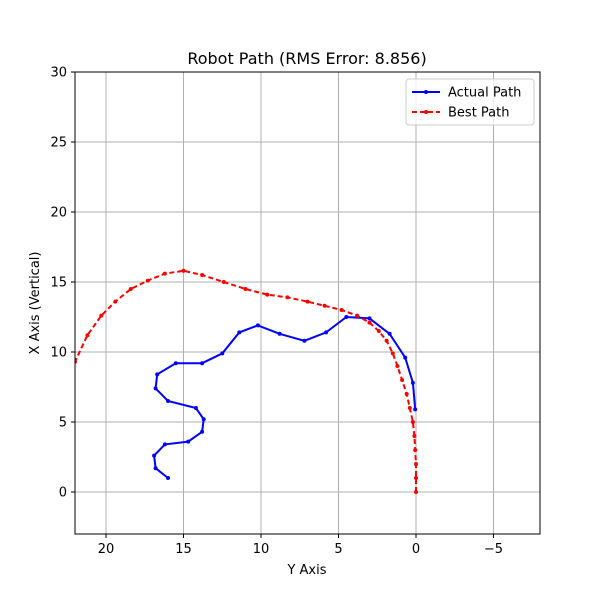 The height and width of the screenshot is (600, 600). I want to click on actual-path-line, so click(285, 397).